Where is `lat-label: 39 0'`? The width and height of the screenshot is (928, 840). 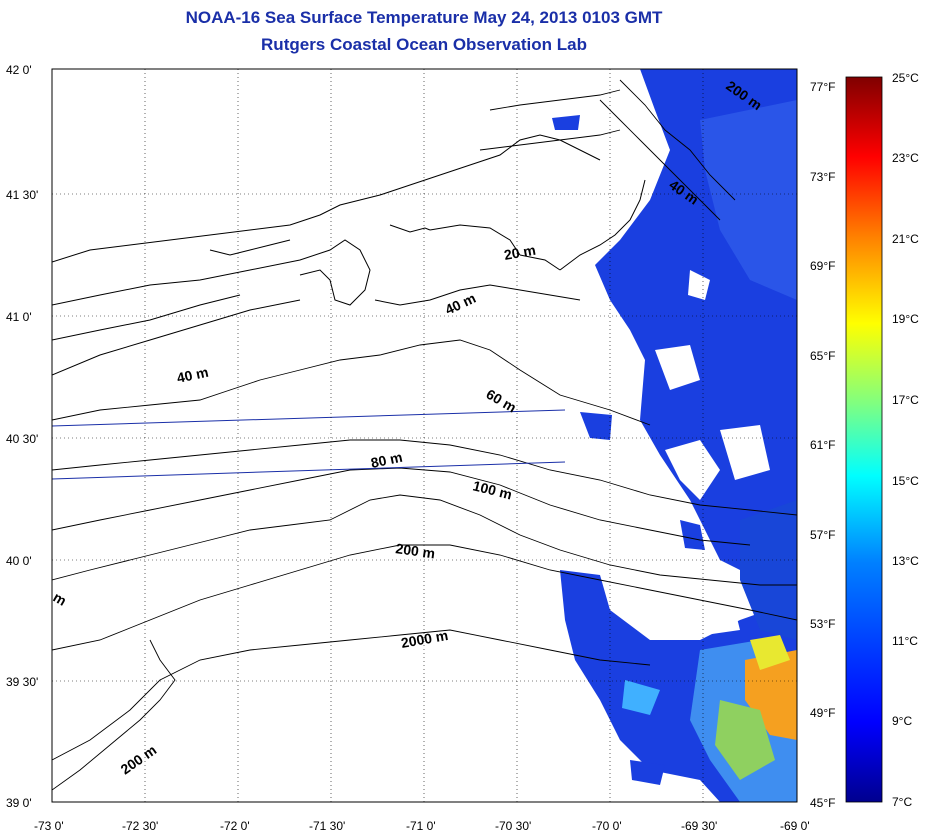
lat-label: 39 0' is located at coordinates (19, 803).